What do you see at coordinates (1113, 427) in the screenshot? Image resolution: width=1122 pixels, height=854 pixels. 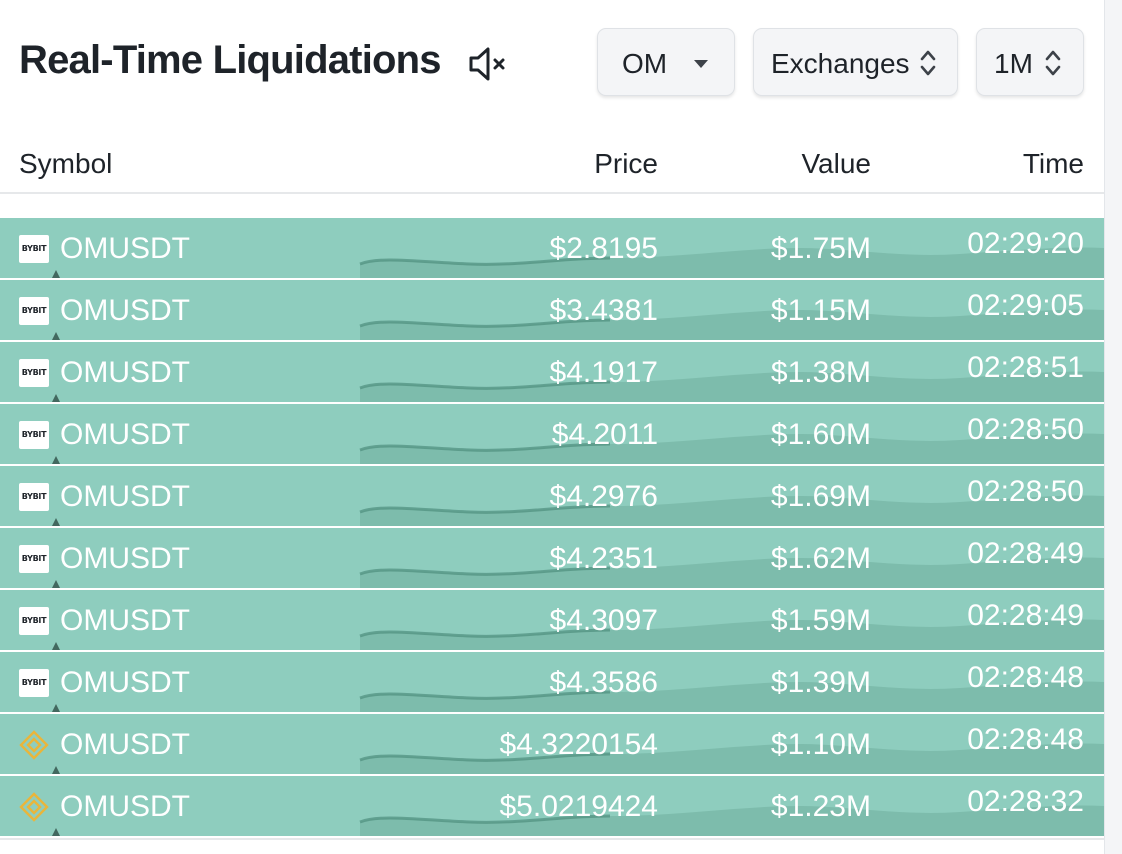 I see `scrollbar-track` at bounding box center [1113, 427].